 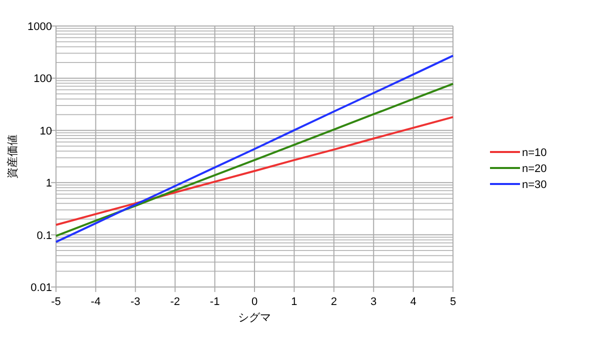 I want to click on legend-label: n=20, so click(x=534, y=169).